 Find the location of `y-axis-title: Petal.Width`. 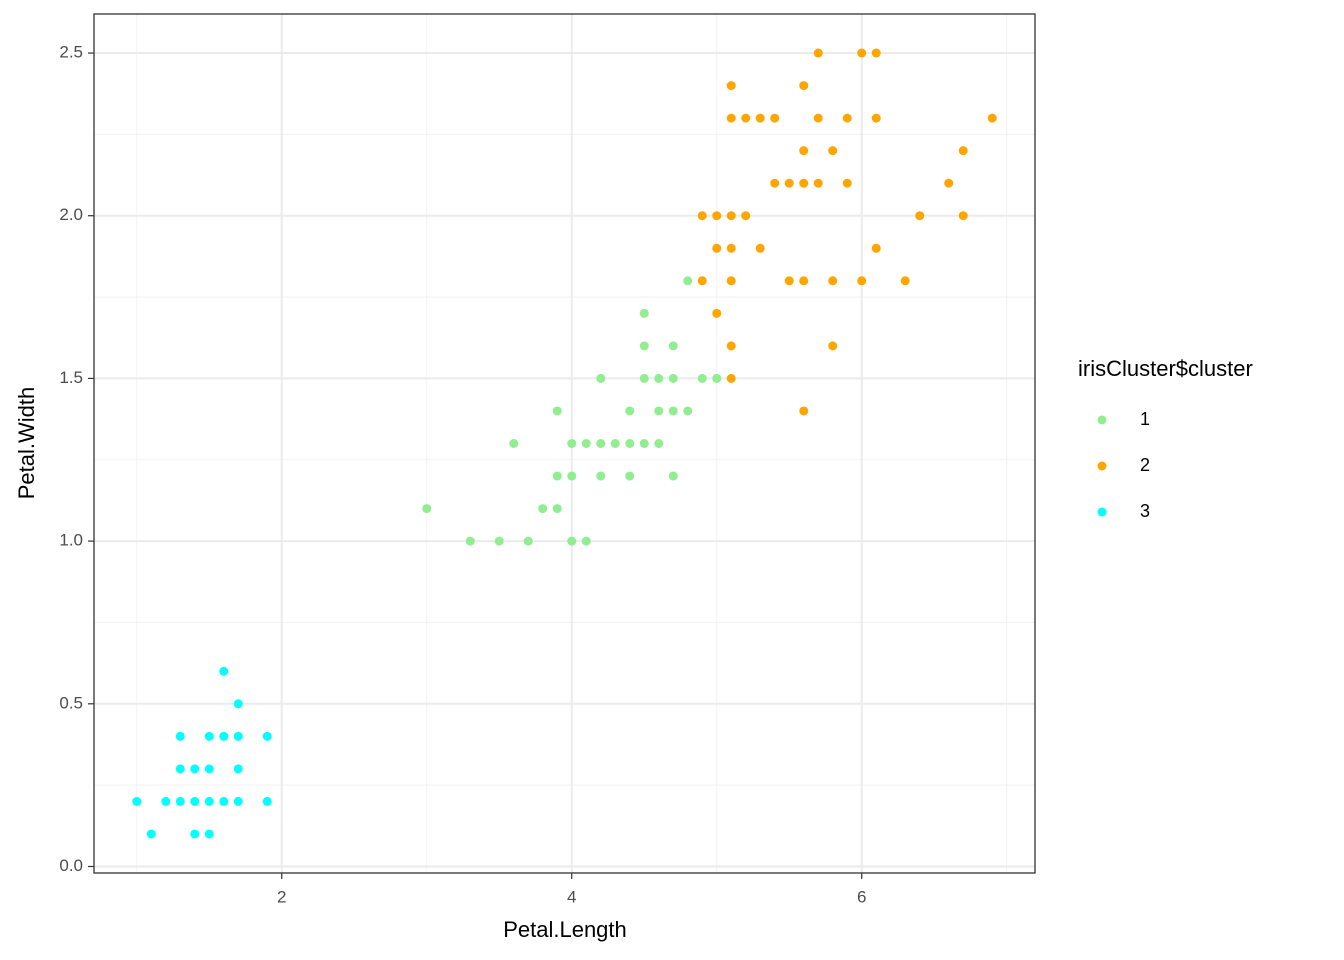

y-axis-title: Petal.Width is located at coordinates (26, 443).